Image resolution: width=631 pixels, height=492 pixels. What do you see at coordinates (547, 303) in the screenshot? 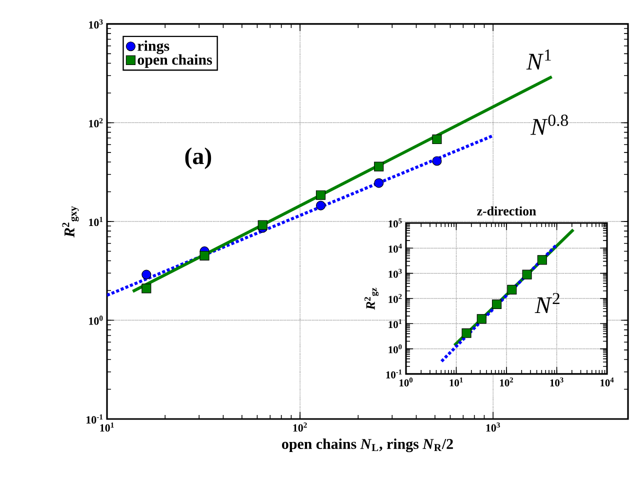
I see `annotation: N$^{2}$` at bounding box center [547, 303].